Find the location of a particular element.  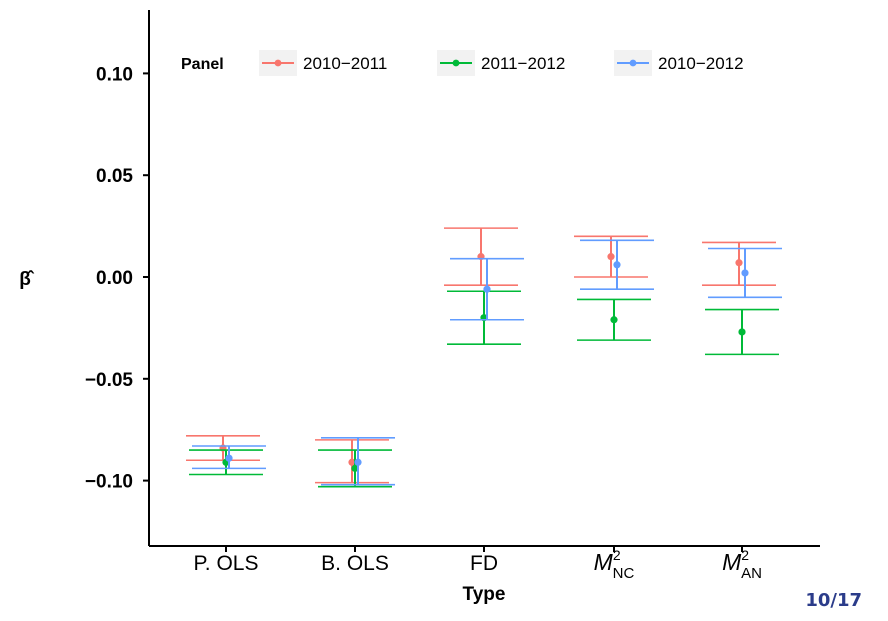

x-tick-label: M2 AN is located at coordinates (742, 564).